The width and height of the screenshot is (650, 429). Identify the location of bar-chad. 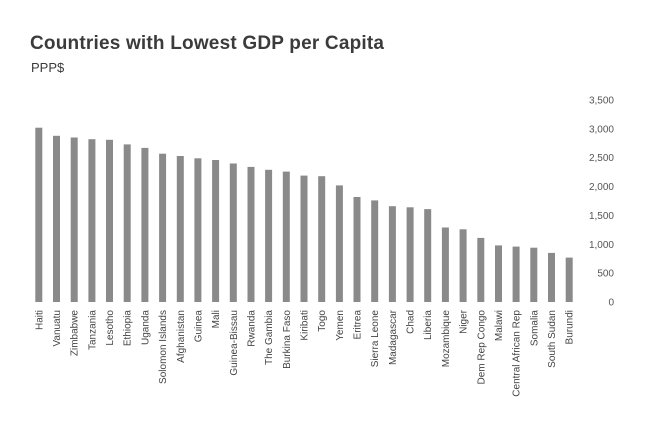
(410, 254).